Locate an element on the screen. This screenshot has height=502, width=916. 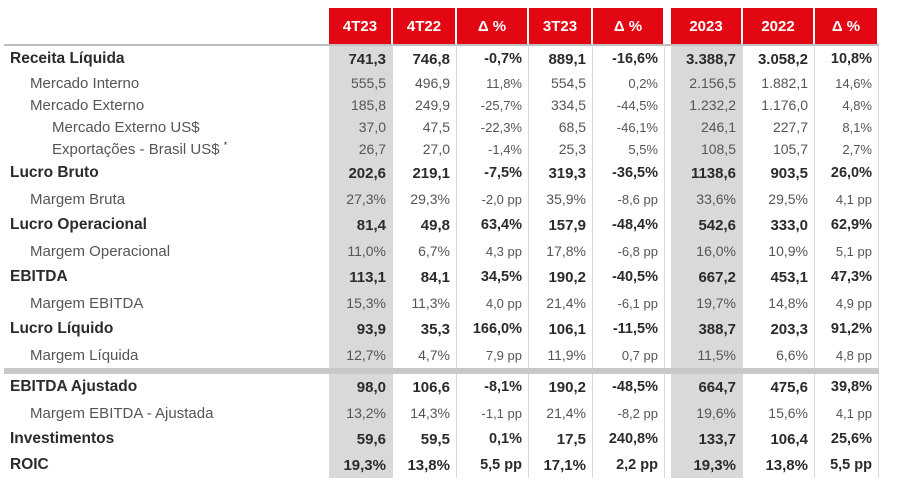
value-cell: 13,2% is located at coordinates (361, 413).